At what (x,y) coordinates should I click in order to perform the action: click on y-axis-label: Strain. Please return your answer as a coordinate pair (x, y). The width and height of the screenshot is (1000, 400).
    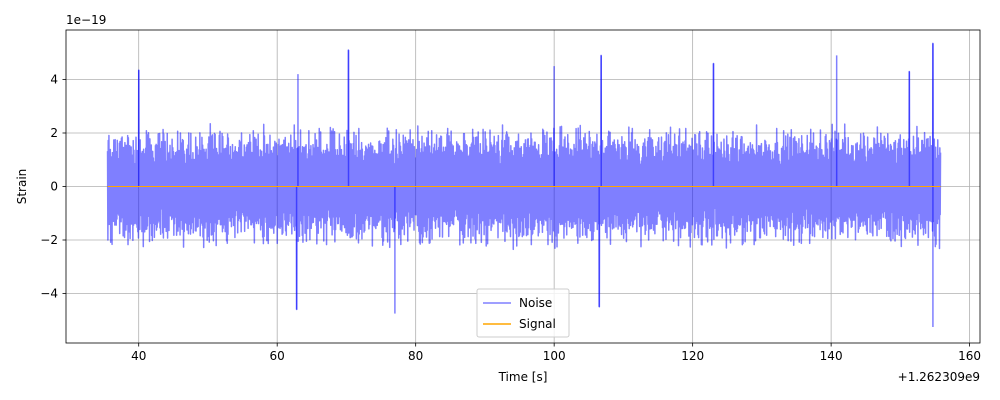
    Looking at the image, I should click on (22, 187).